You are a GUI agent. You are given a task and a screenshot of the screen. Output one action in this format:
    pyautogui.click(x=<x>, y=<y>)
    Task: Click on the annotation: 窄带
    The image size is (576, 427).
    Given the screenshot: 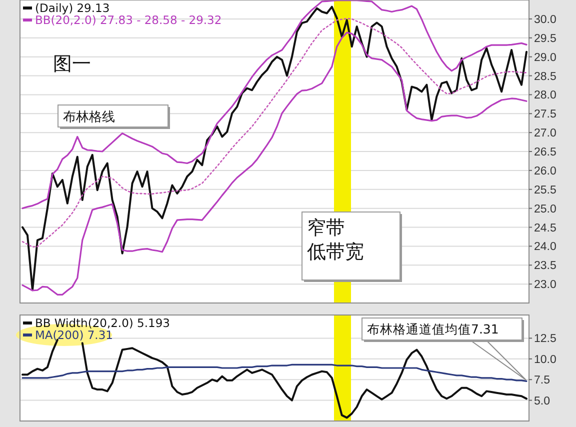 What is the action you would take?
    pyautogui.click(x=326, y=228)
    